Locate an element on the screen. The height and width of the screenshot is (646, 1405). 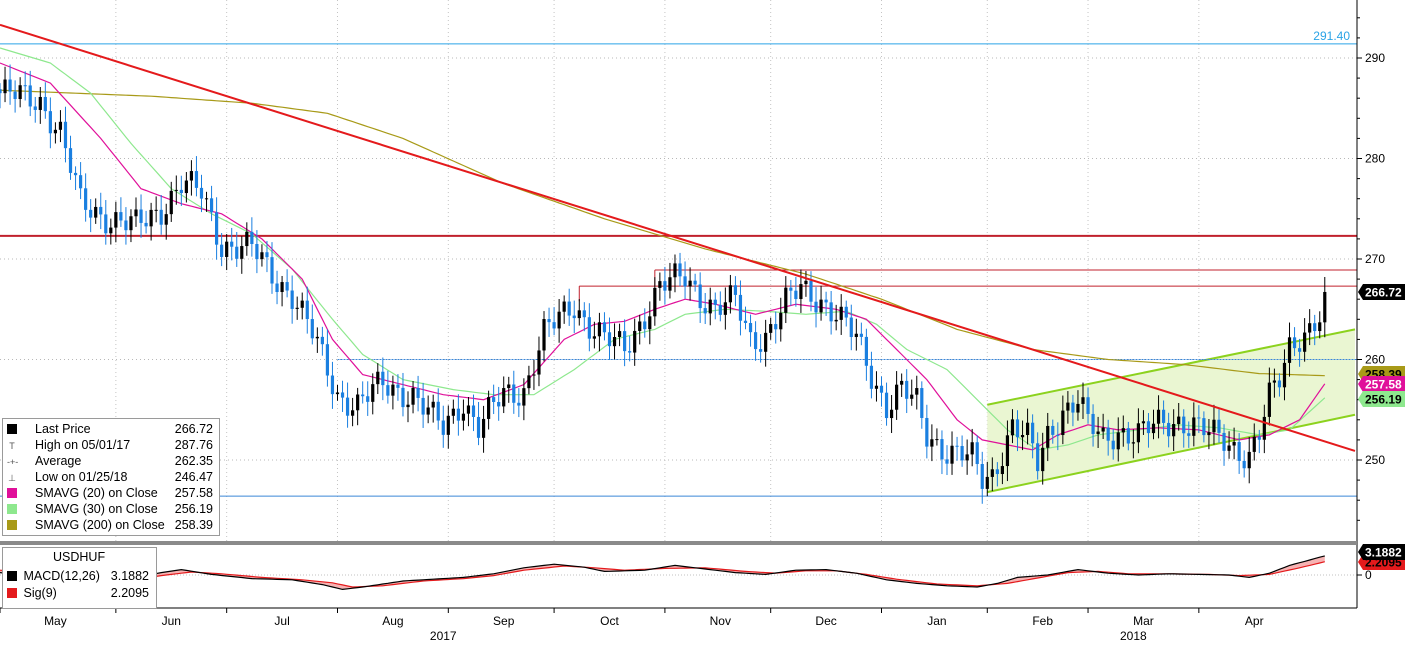
legend-value: 256.19 is located at coordinates (193, 509).